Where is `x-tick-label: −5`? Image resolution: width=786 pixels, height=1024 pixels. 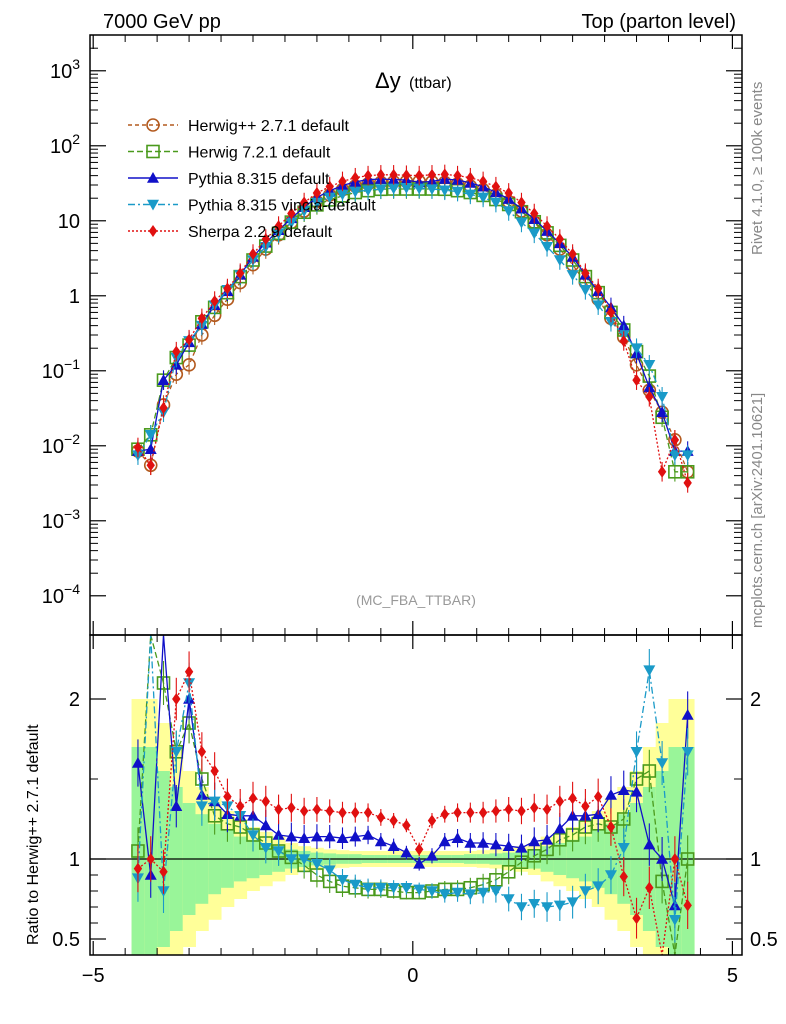
x-tick-label: −5 is located at coordinates (93, 976).